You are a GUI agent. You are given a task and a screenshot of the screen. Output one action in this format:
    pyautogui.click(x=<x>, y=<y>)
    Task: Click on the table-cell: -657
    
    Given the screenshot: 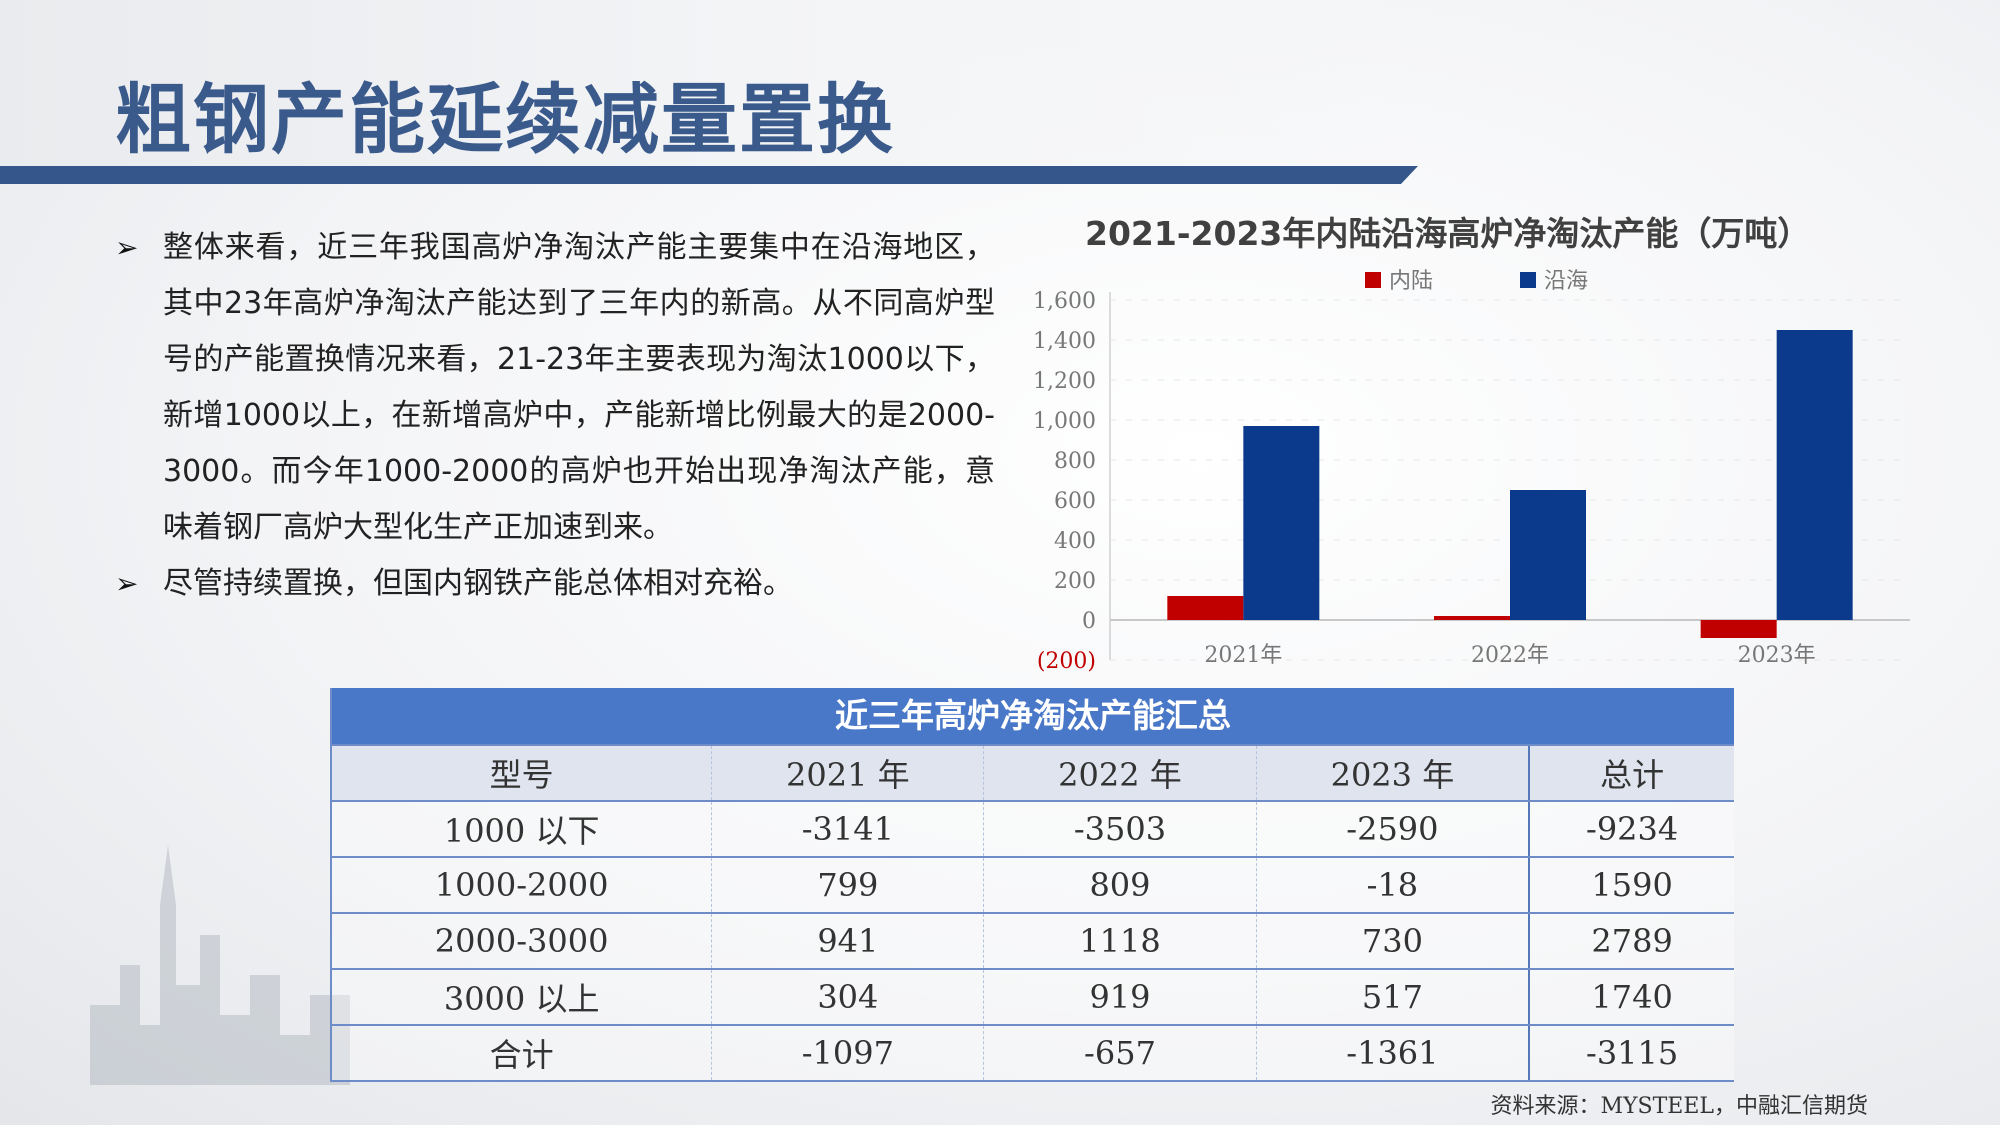 What is the action you would take?
    pyautogui.click(x=1120, y=1053)
    